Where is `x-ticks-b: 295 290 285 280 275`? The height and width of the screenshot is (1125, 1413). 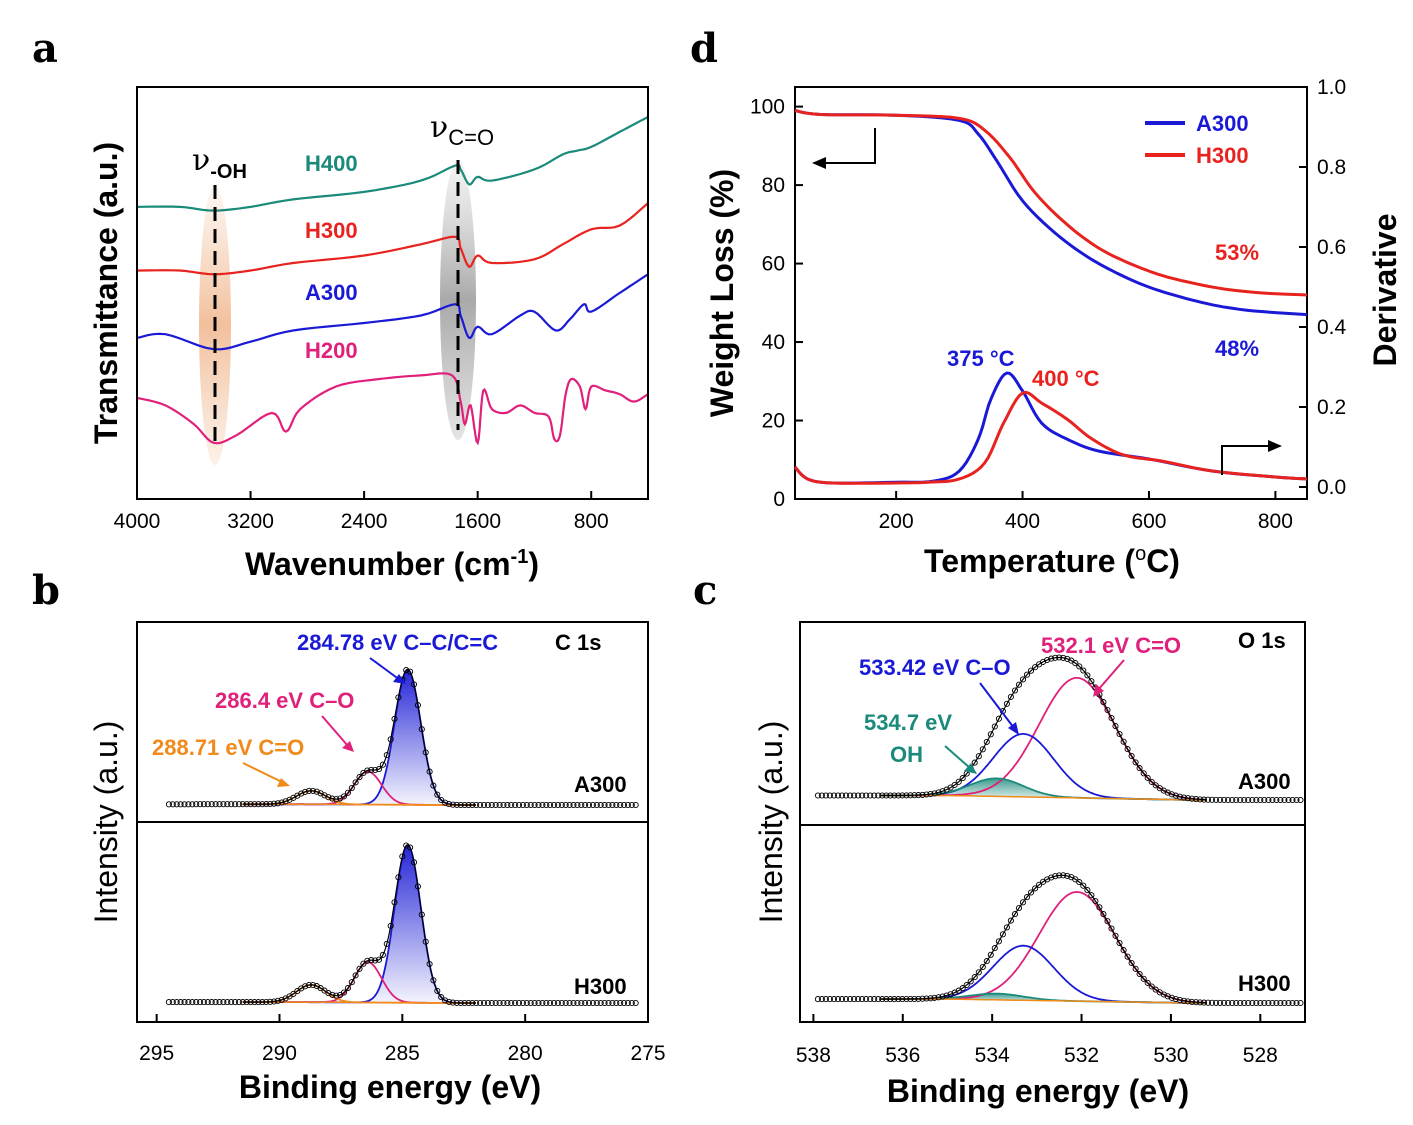 x-ticks-b: 295 290 285 280 275 is located at coordinates (402, 1039).